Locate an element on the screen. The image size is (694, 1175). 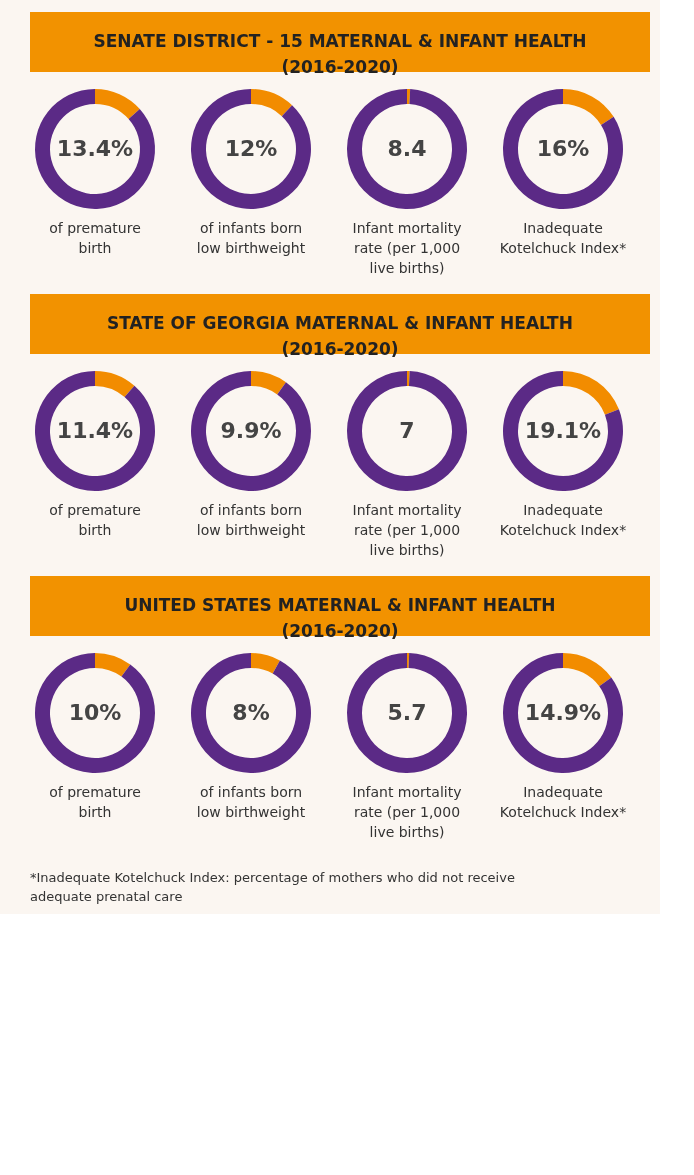
data-label: 19.1% is located at coordinates (563, 430).